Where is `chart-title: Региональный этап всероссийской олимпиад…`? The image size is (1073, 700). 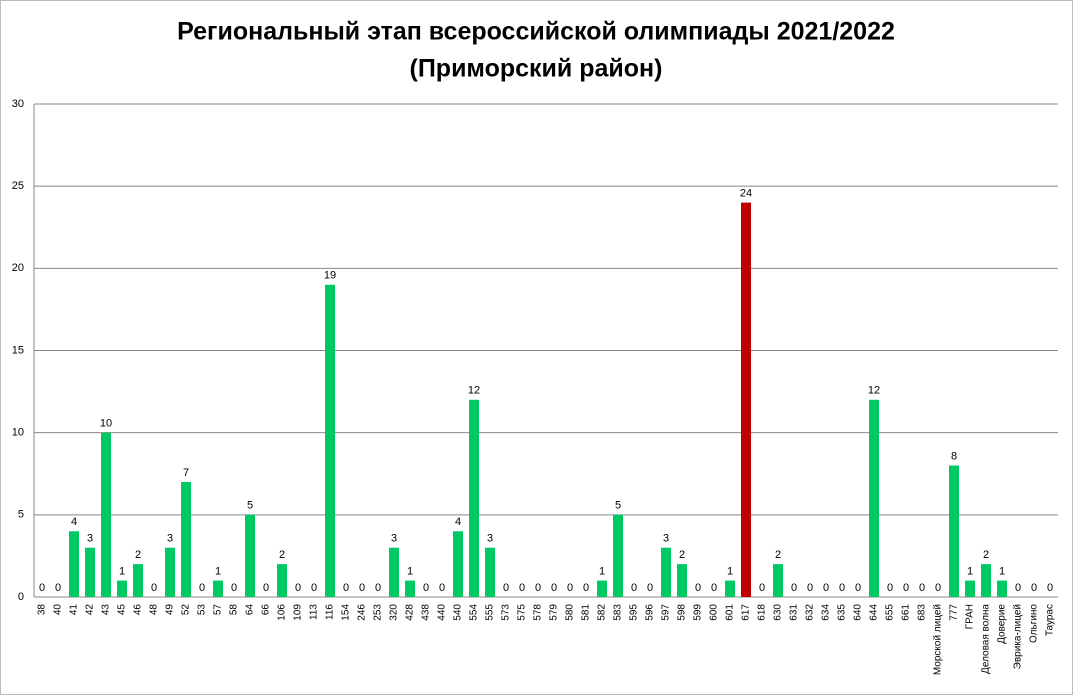
chart-title: Региональный этап всероссийской олимпиад… is located at coordinates (536, 32).